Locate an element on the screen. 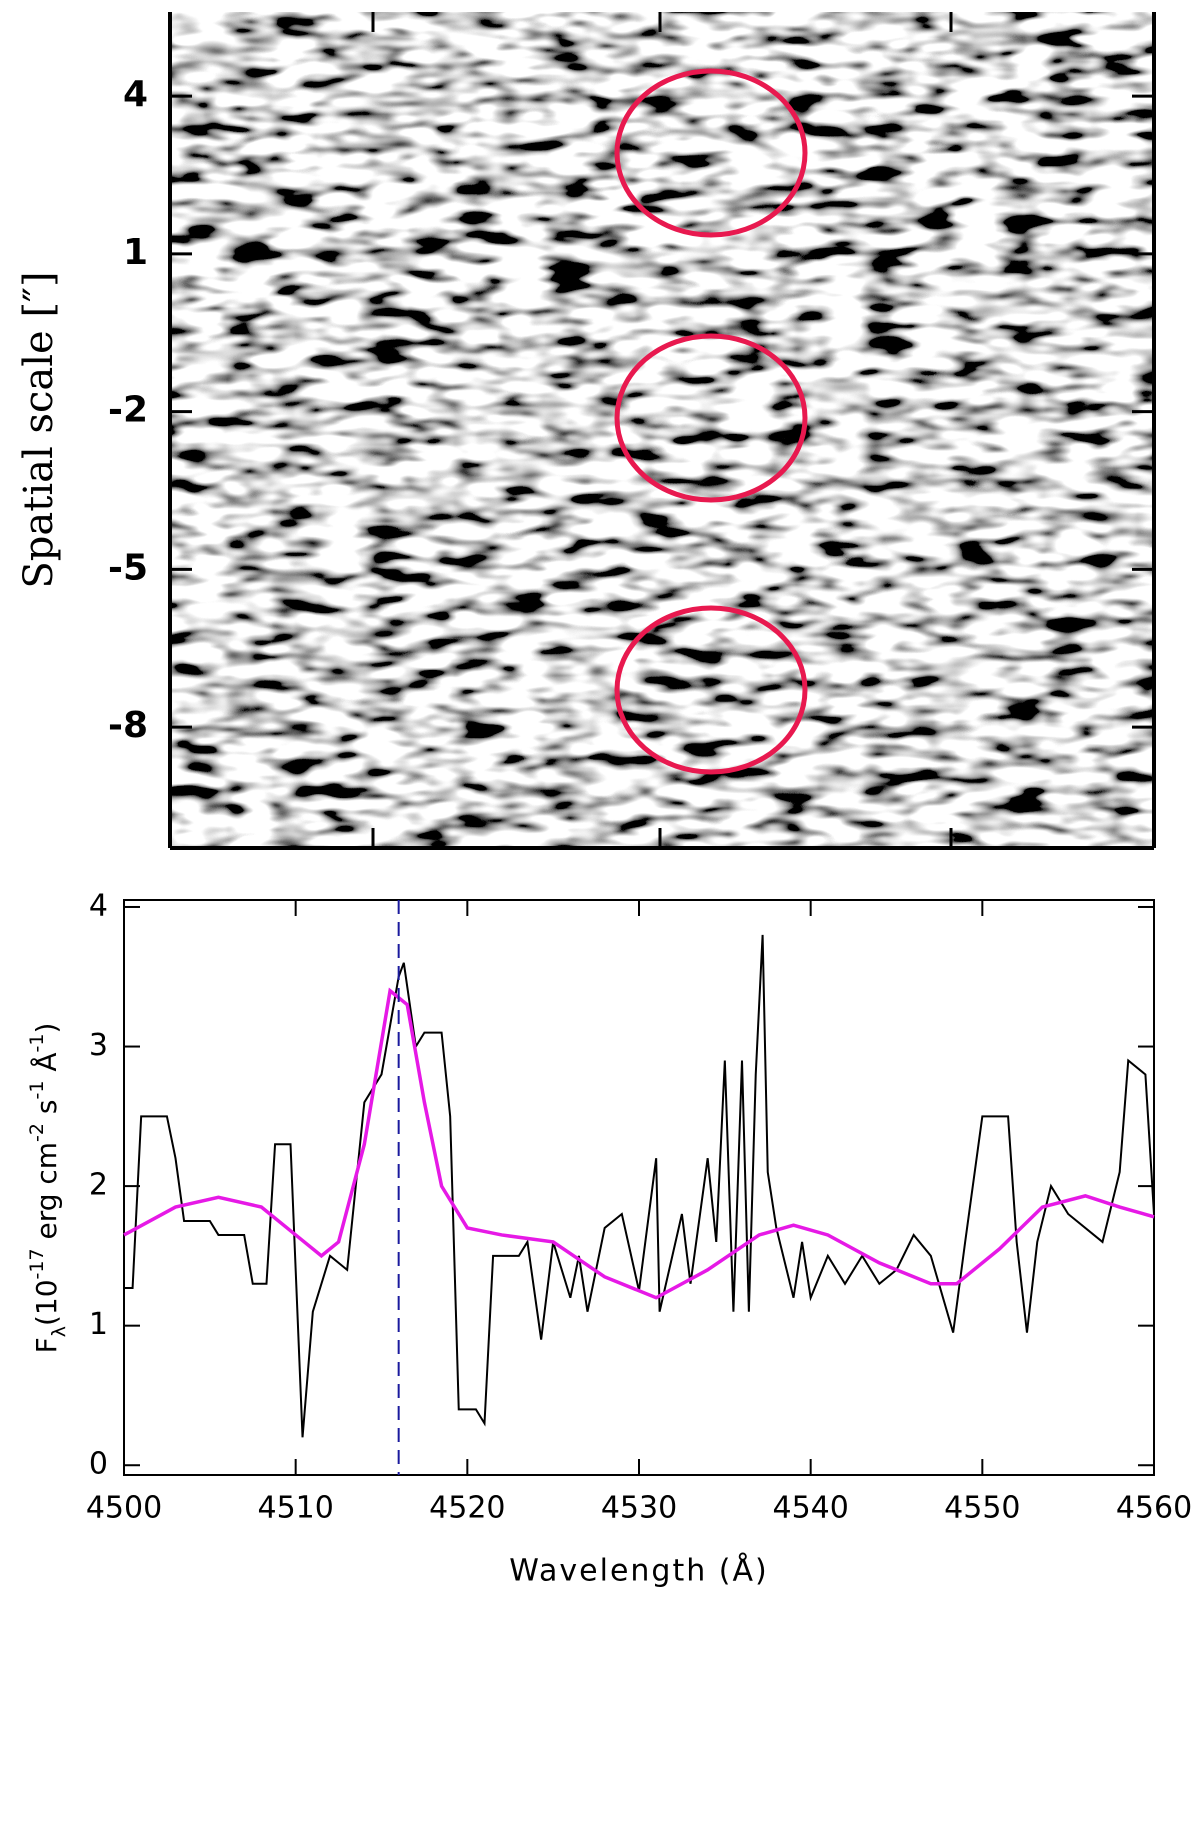 This screenshot has height=1821, width=1200. apertures is located at coordinates (711, 421).